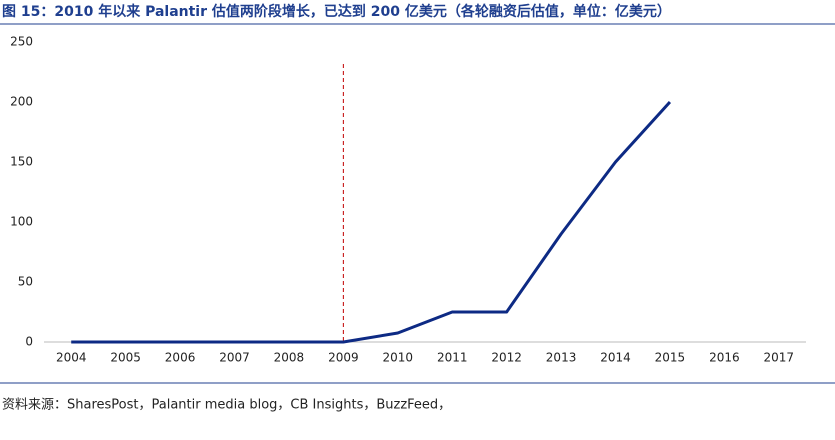  Describe the element at coordinates (506, 358) in the screenshot. I see `x-tick-label: 2012` at that location.